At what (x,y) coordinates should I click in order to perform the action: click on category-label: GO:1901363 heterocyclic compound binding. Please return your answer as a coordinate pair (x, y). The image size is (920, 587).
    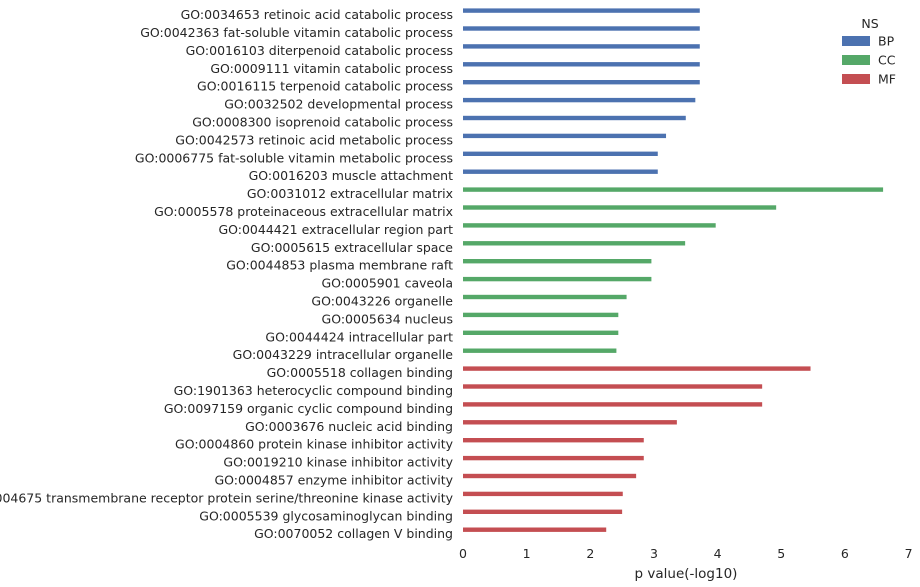
    Looking at the image, I should click on (313, 390).